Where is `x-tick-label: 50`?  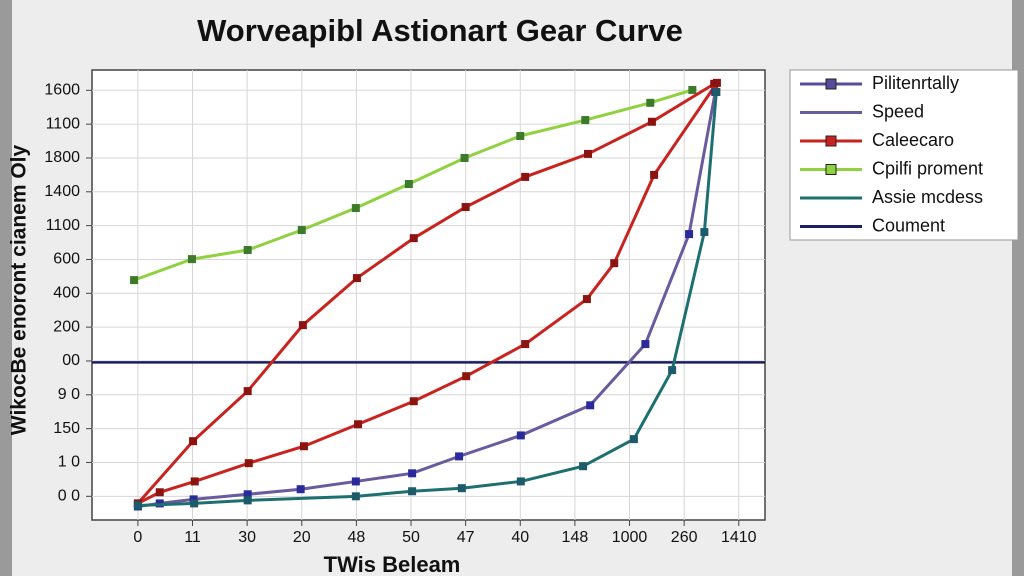 x-tick-label: 50 is located at coordinates (411, 537).